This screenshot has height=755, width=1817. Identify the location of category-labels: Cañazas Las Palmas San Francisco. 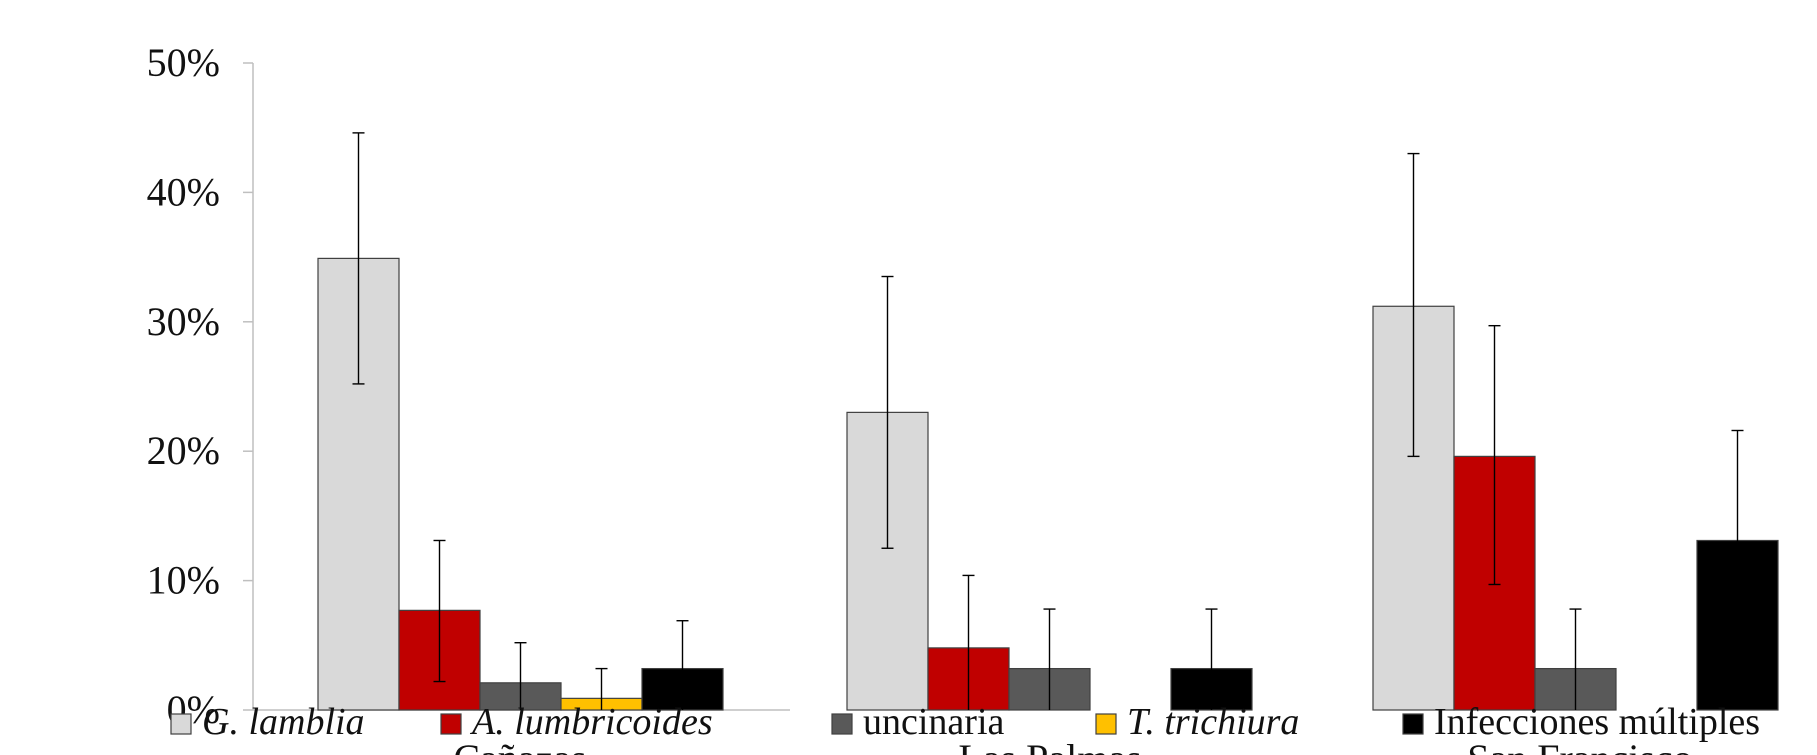
(1072, 745).